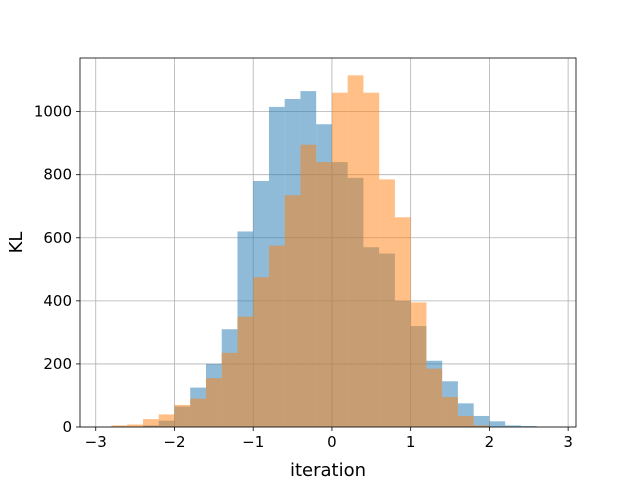  I want to click on y-axis-label: KL, so click(16, 243).